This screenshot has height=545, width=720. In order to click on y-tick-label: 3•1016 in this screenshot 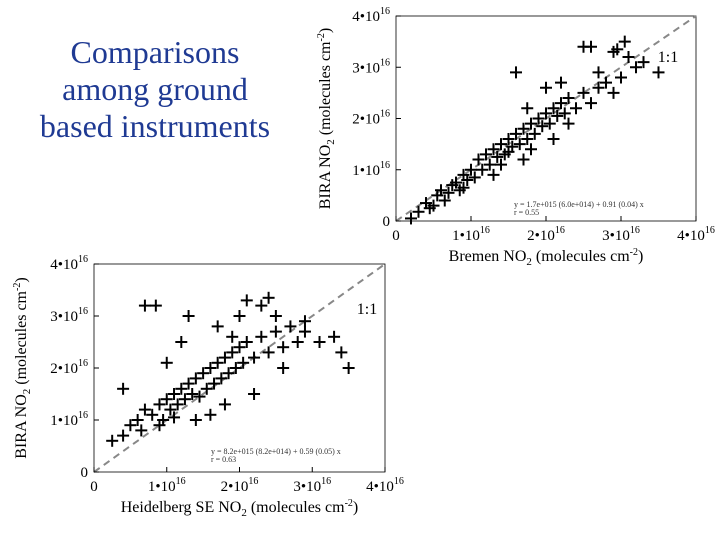, I will do `click(69, 315)`.